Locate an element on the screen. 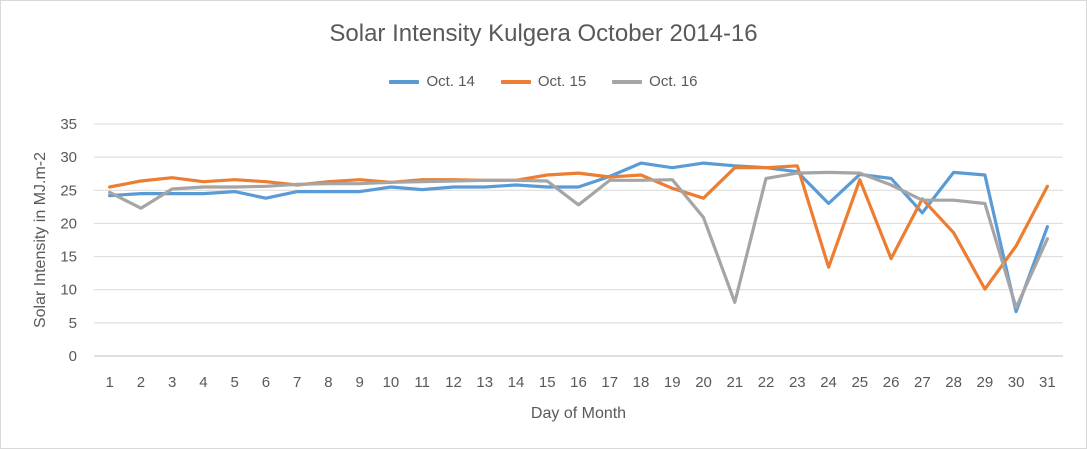 The height and width of the screenshot is (449, 1087). x-tick-label: 3 is located at coordinates (172, 382).